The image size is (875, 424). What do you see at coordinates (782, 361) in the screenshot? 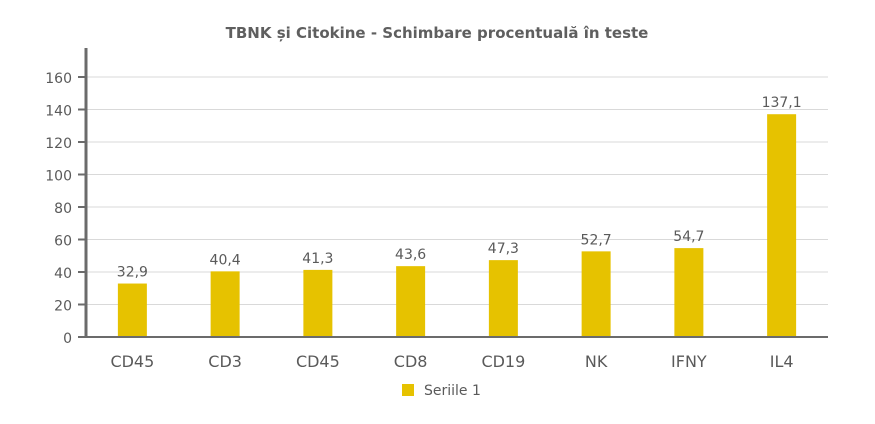
I see `x-tick-label: IL4` at bounding box center [782, 361].